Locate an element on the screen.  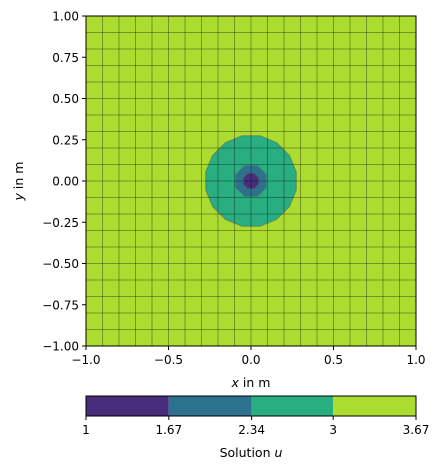
y-axis-label: y in m is located at coordinates (18, 182).